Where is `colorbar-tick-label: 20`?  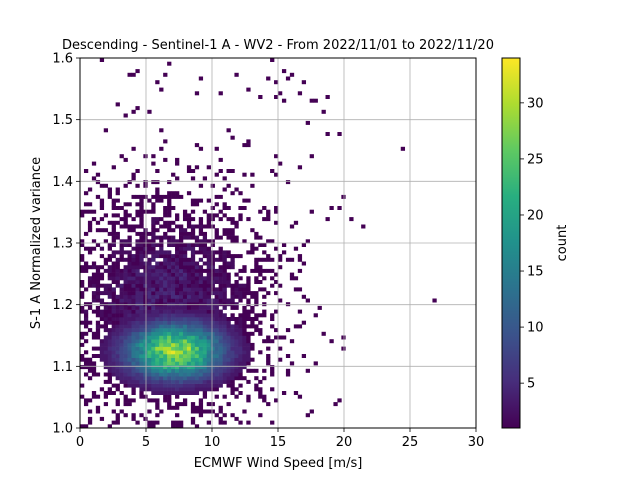 colorbar-tick-label: 20 is located at coordinates (535, 215).